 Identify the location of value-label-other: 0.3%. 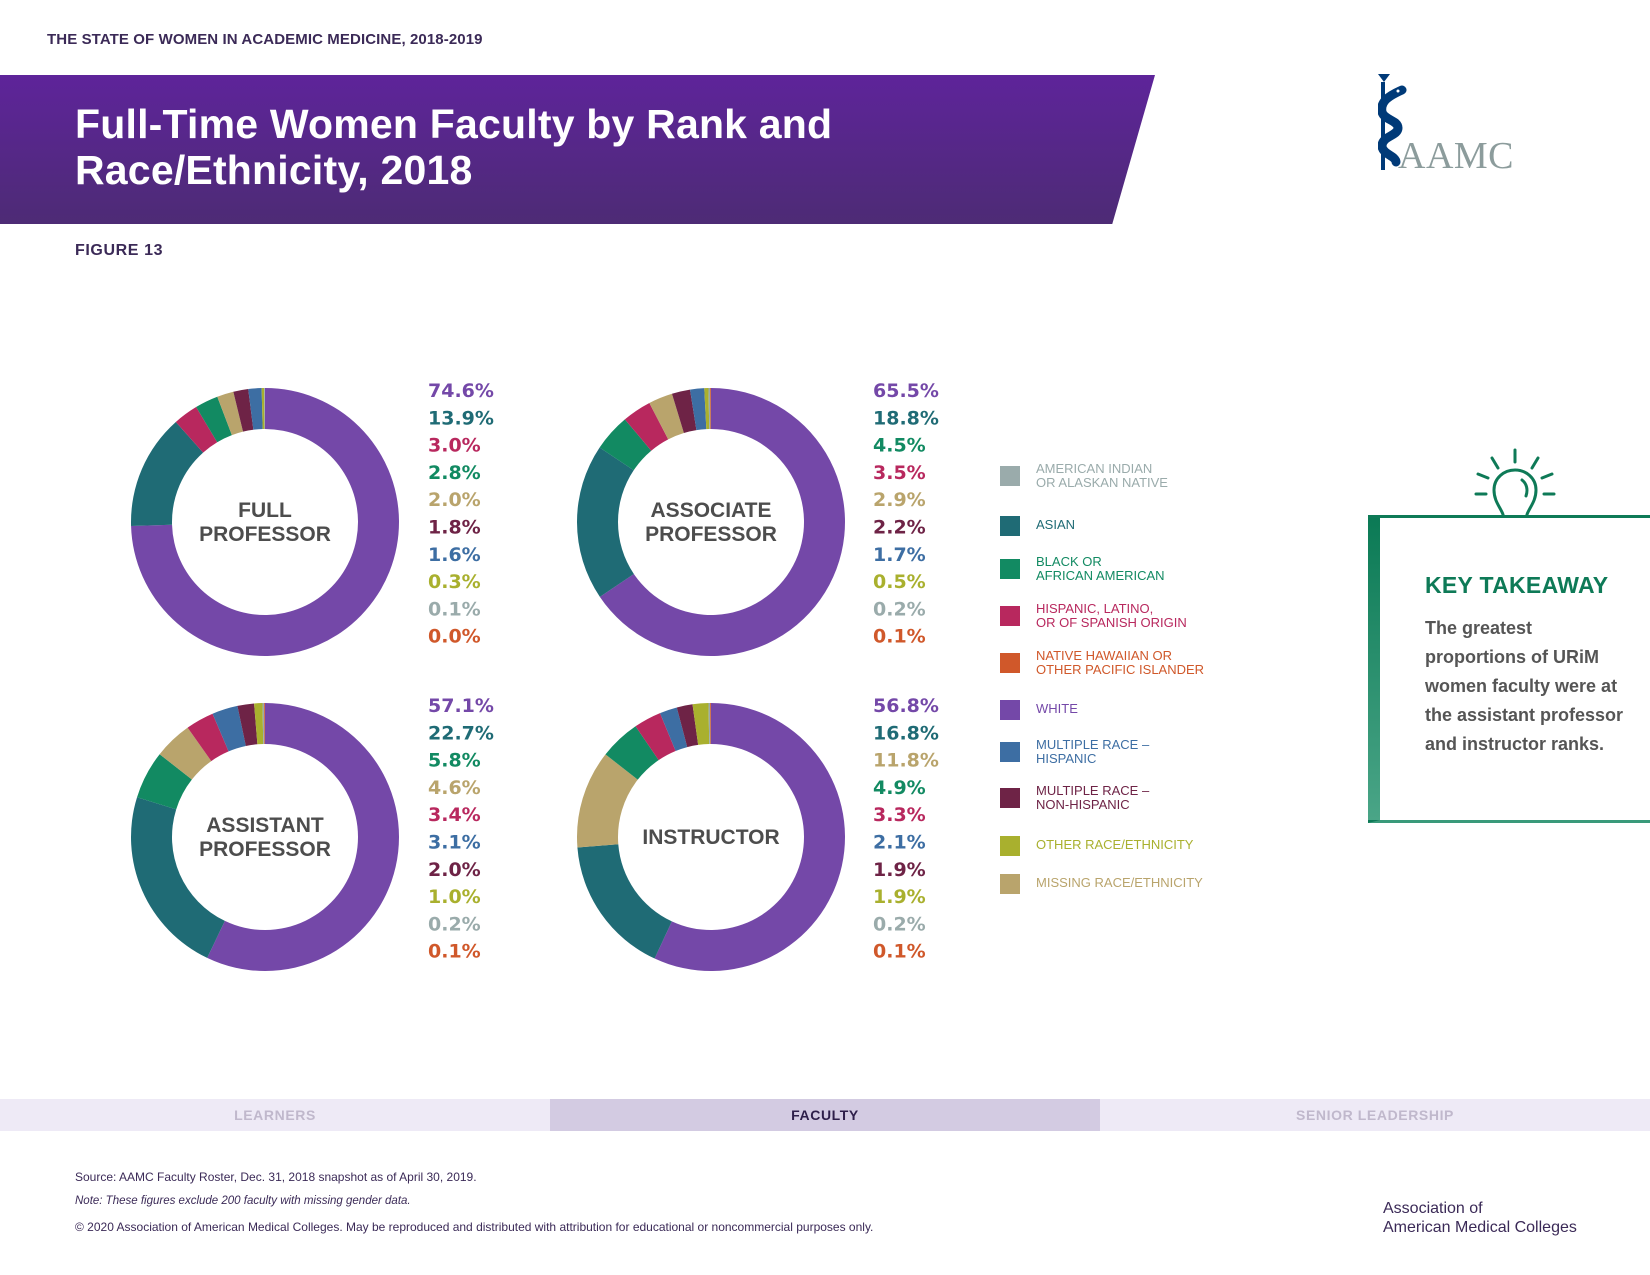
(454, 582).